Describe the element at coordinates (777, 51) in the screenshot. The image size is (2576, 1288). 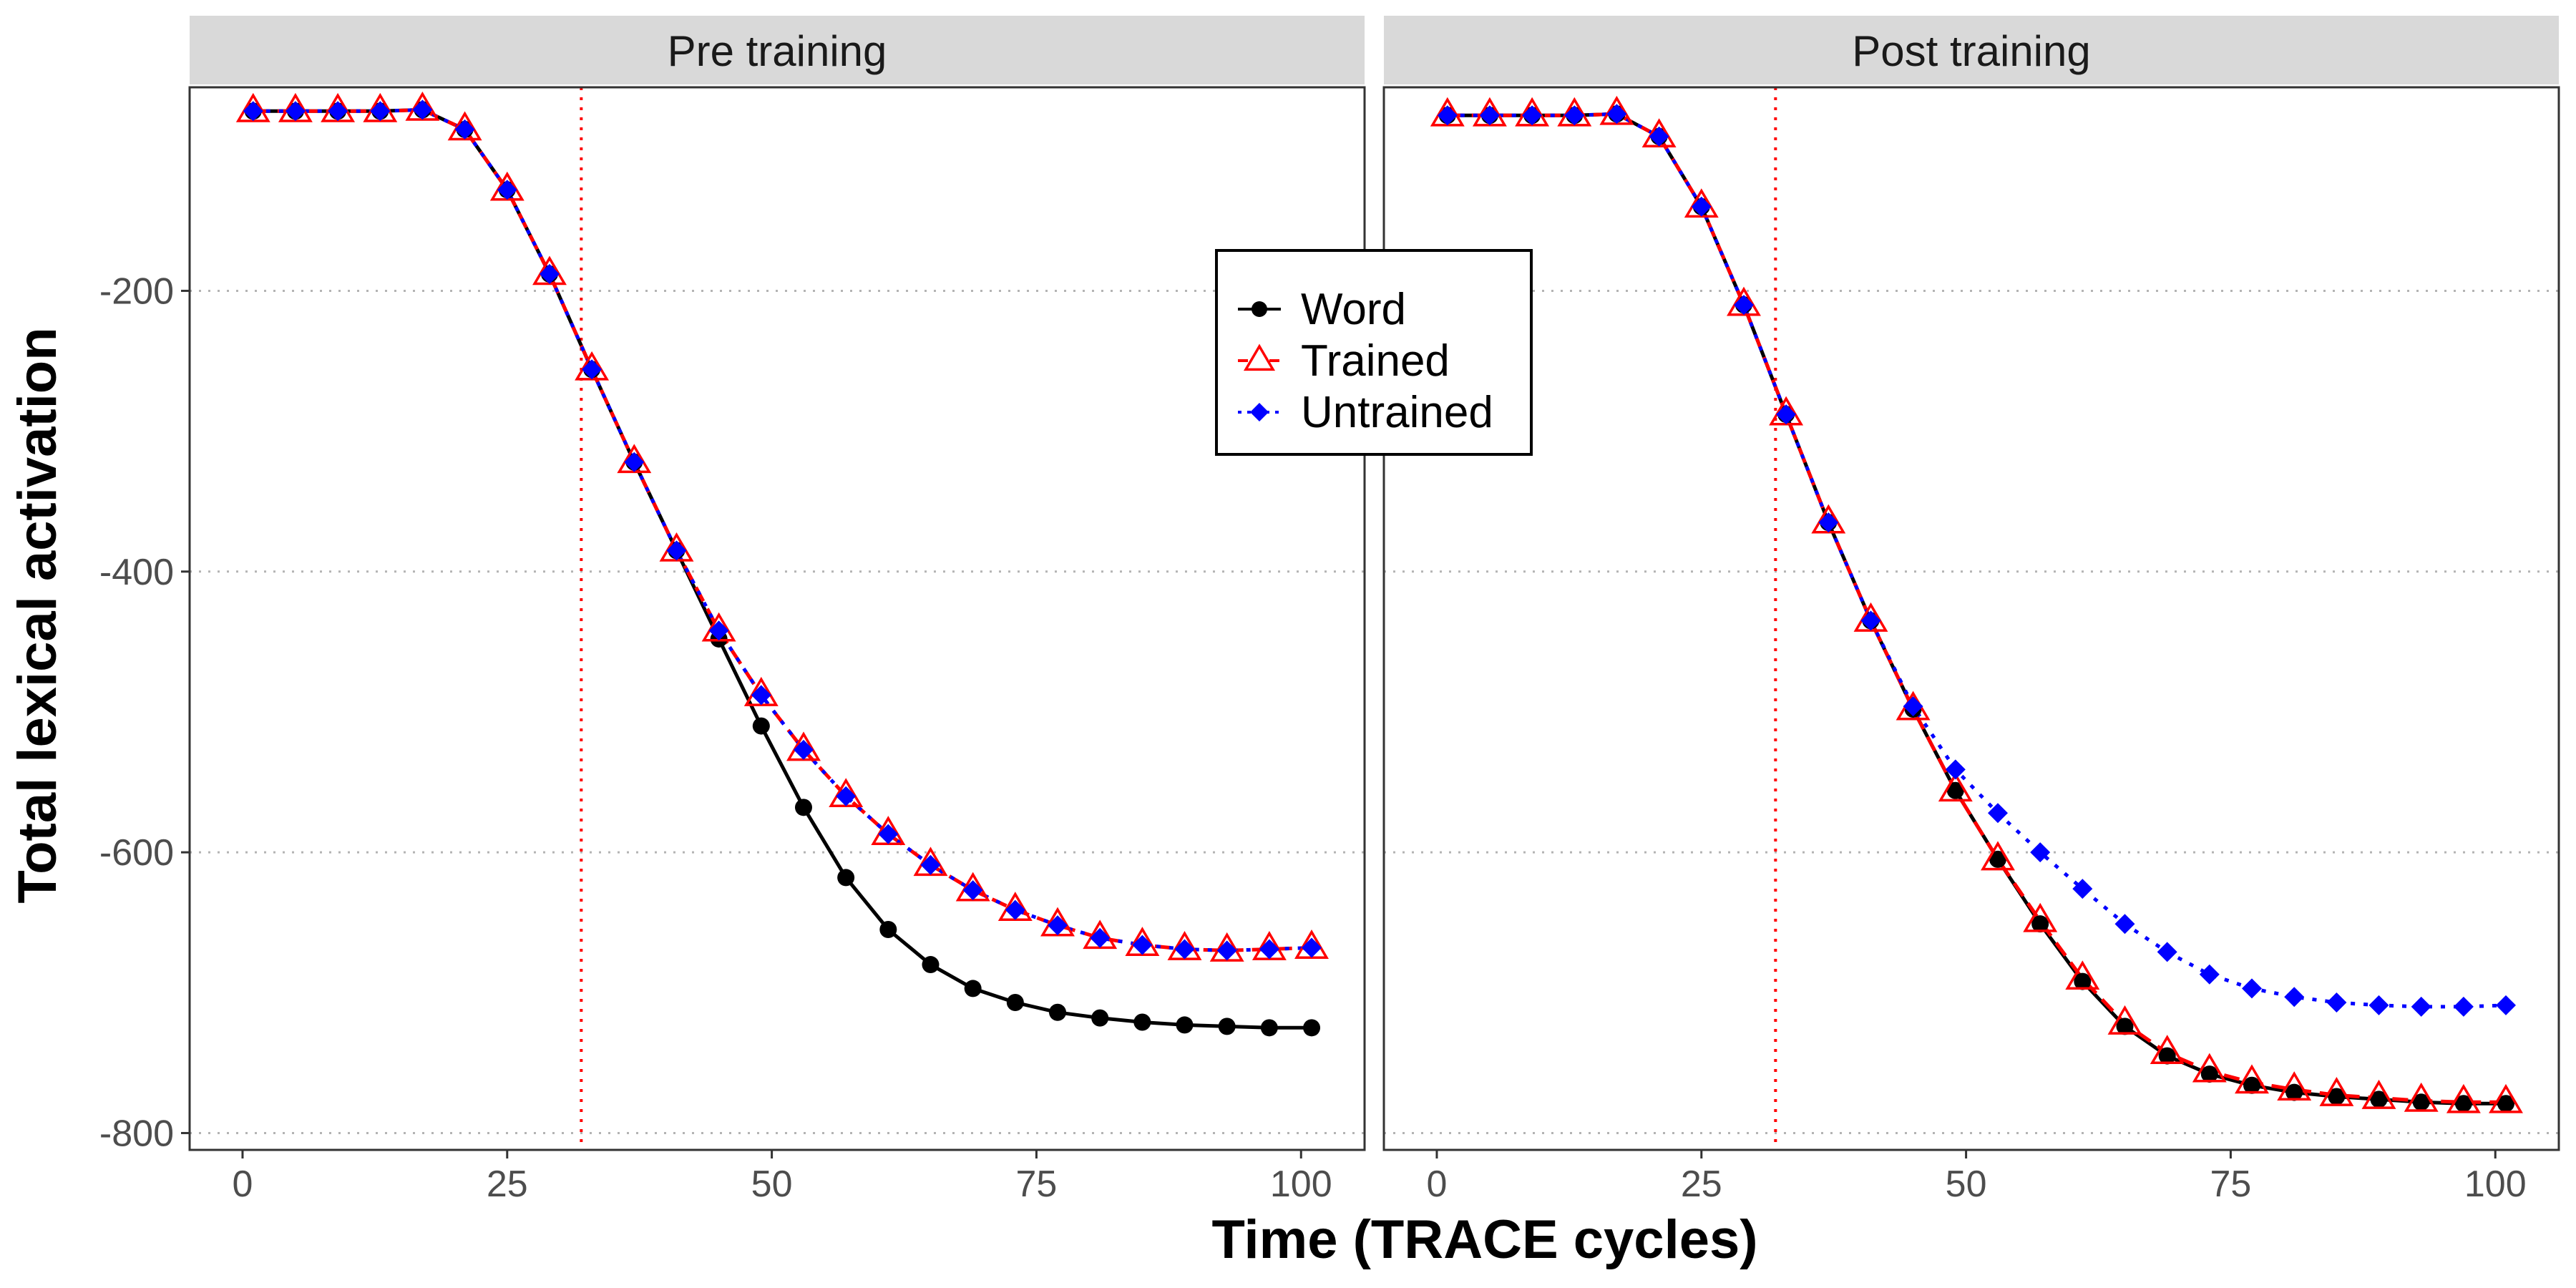
I see `facet-title: Pre training` at that location.